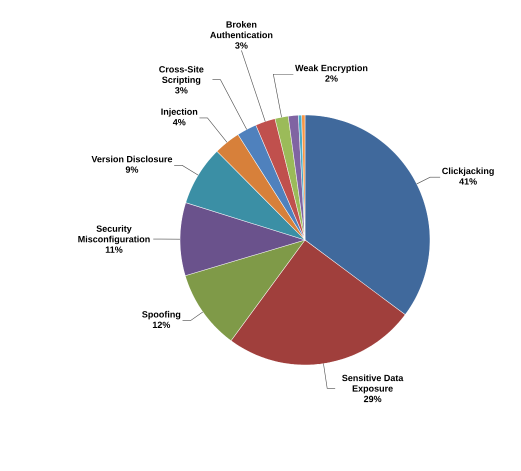  Describe the element at coordinates (468, 172) in the screenshot. I see `slice-label: Clickjacking` at that location.